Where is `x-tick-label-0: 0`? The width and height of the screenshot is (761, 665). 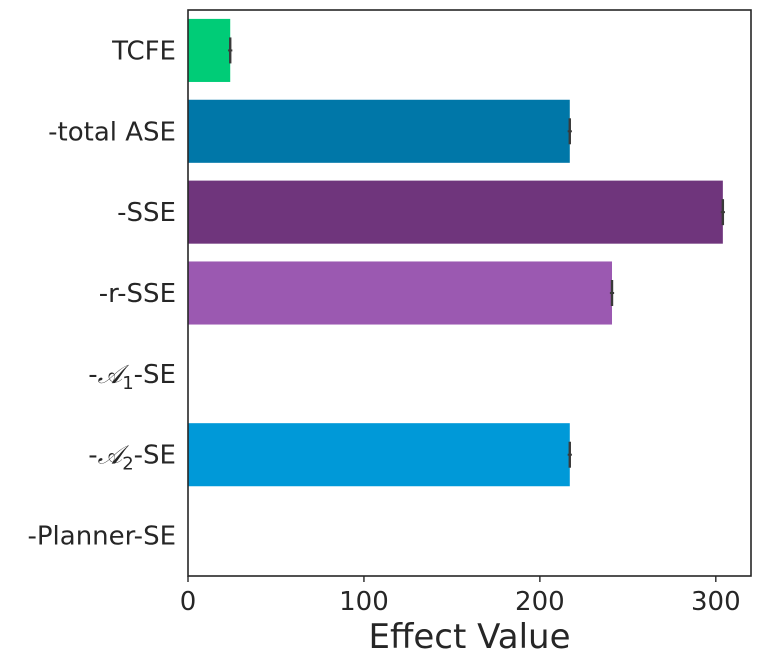 x-tick-label-0: 0 is located at coordinates (188, 602).